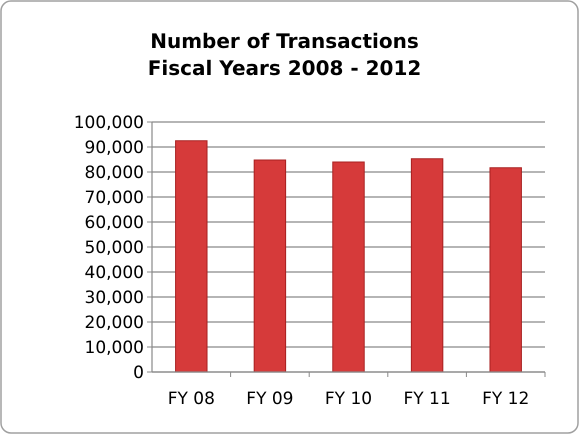 The image size is (579, 434). What do you see at coordinates (114, 322) in the screenshot?
I see `y-tick-label: 20,000` at bounding box center [114, 322].